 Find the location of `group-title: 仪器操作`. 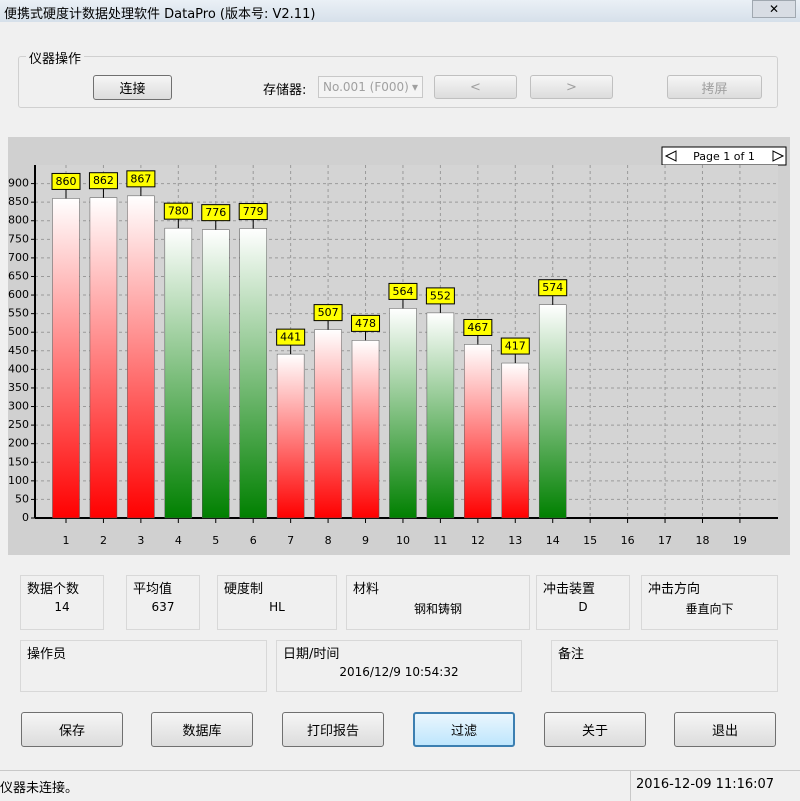

group-title: 仪器操作 is located at coordinates (55, 57).